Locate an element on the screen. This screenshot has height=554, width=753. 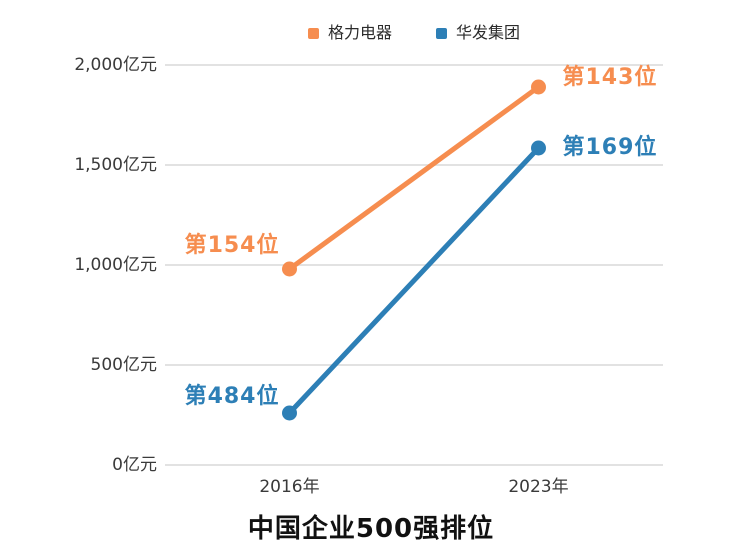
y-axis-tick-label: 1,500亿元 is located at coordinates (115, 165).